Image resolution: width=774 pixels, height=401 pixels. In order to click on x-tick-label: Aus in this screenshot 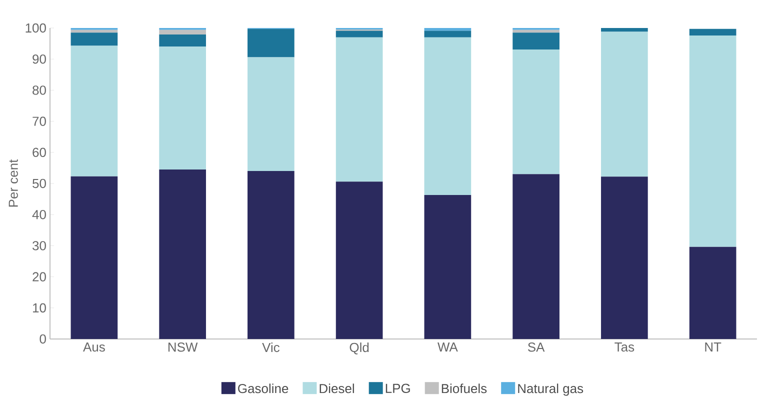, I will do `click(94, 347)`.